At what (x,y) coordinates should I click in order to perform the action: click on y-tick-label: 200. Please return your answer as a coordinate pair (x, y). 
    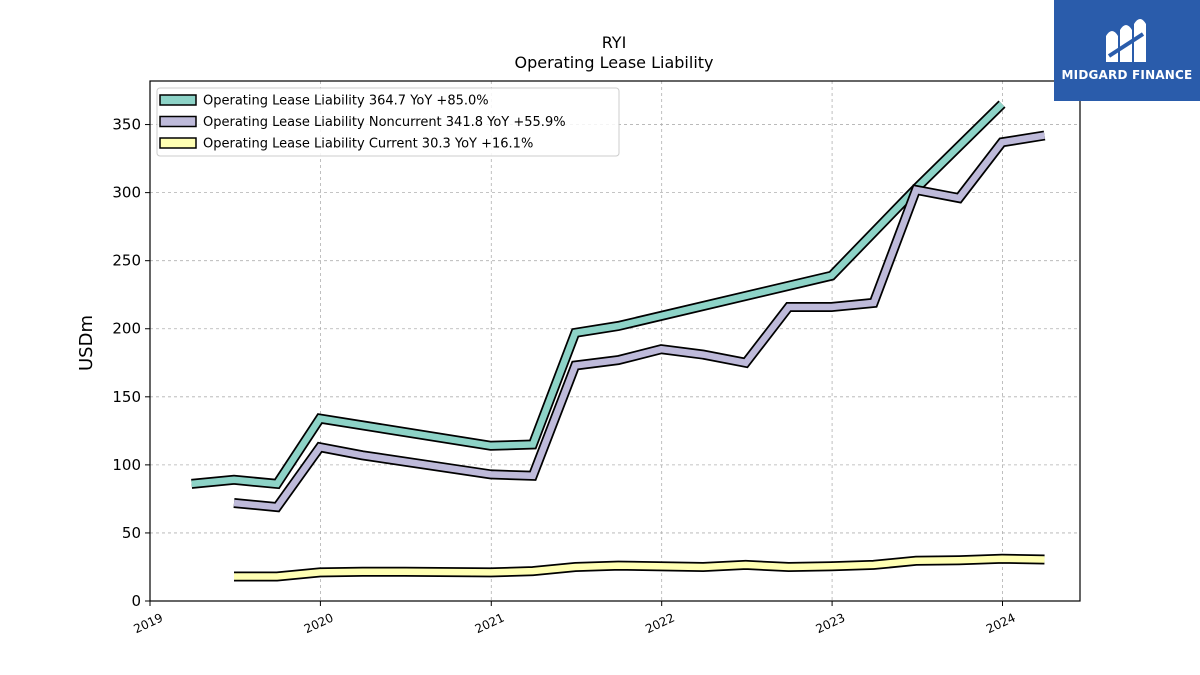
    Looking at the image, I should click on (126, 329).